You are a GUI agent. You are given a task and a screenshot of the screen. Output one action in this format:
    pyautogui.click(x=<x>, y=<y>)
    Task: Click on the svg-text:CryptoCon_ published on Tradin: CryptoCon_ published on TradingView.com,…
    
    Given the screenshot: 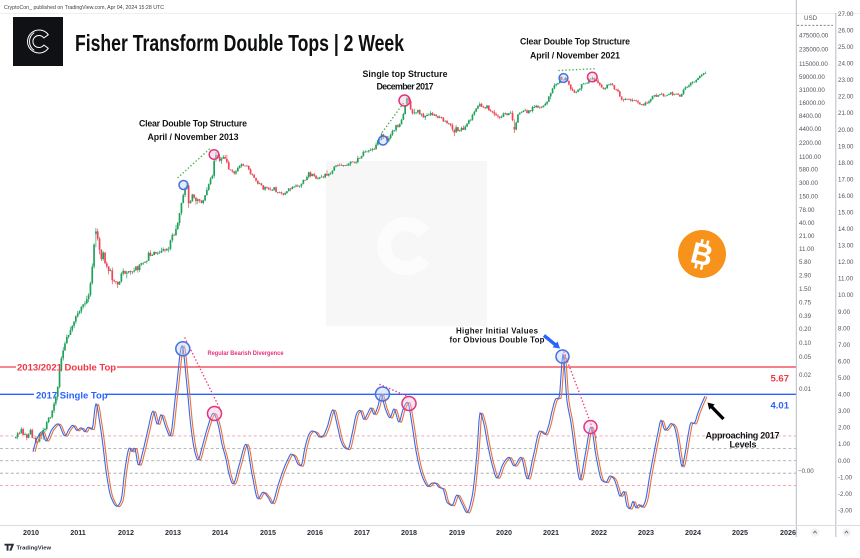 What is the action you would take?
    pyautogui.click(x=84, y=8)
    